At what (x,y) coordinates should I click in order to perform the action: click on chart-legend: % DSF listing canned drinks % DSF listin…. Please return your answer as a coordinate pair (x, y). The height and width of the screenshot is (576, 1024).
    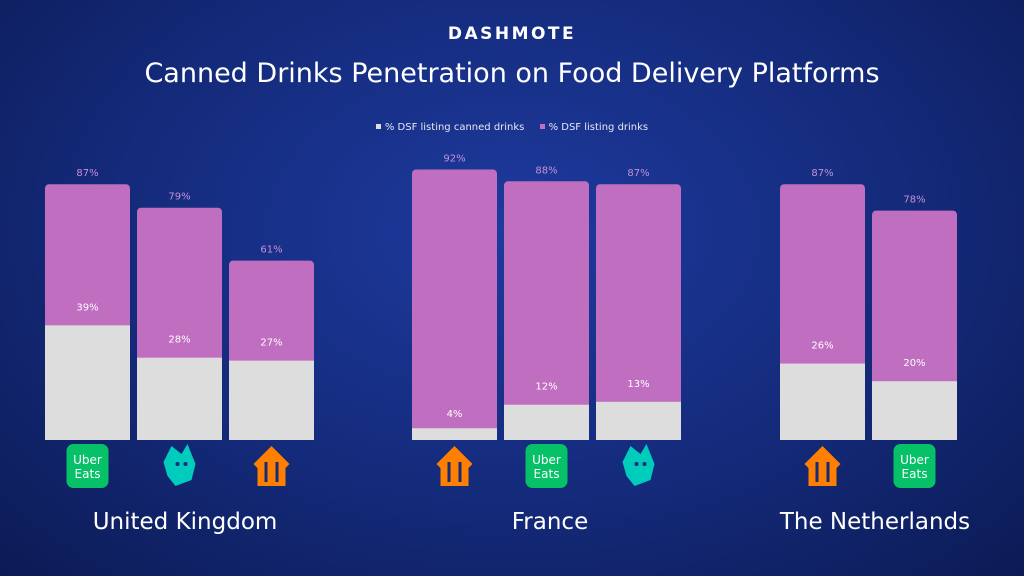
    Looking at the image, I should click on (512, 127).